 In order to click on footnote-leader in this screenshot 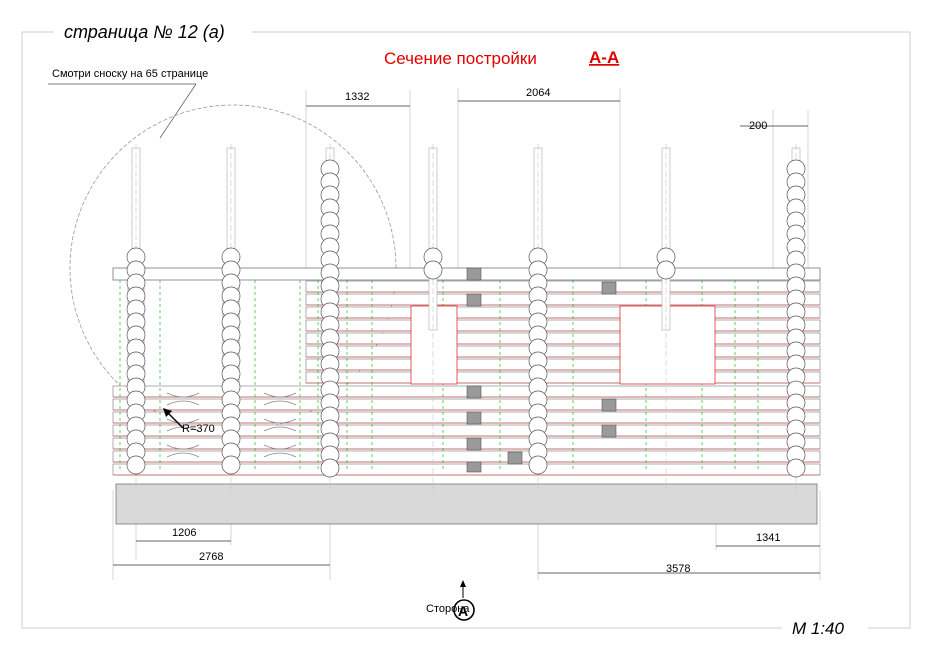, I will do `click(178, 111)`.